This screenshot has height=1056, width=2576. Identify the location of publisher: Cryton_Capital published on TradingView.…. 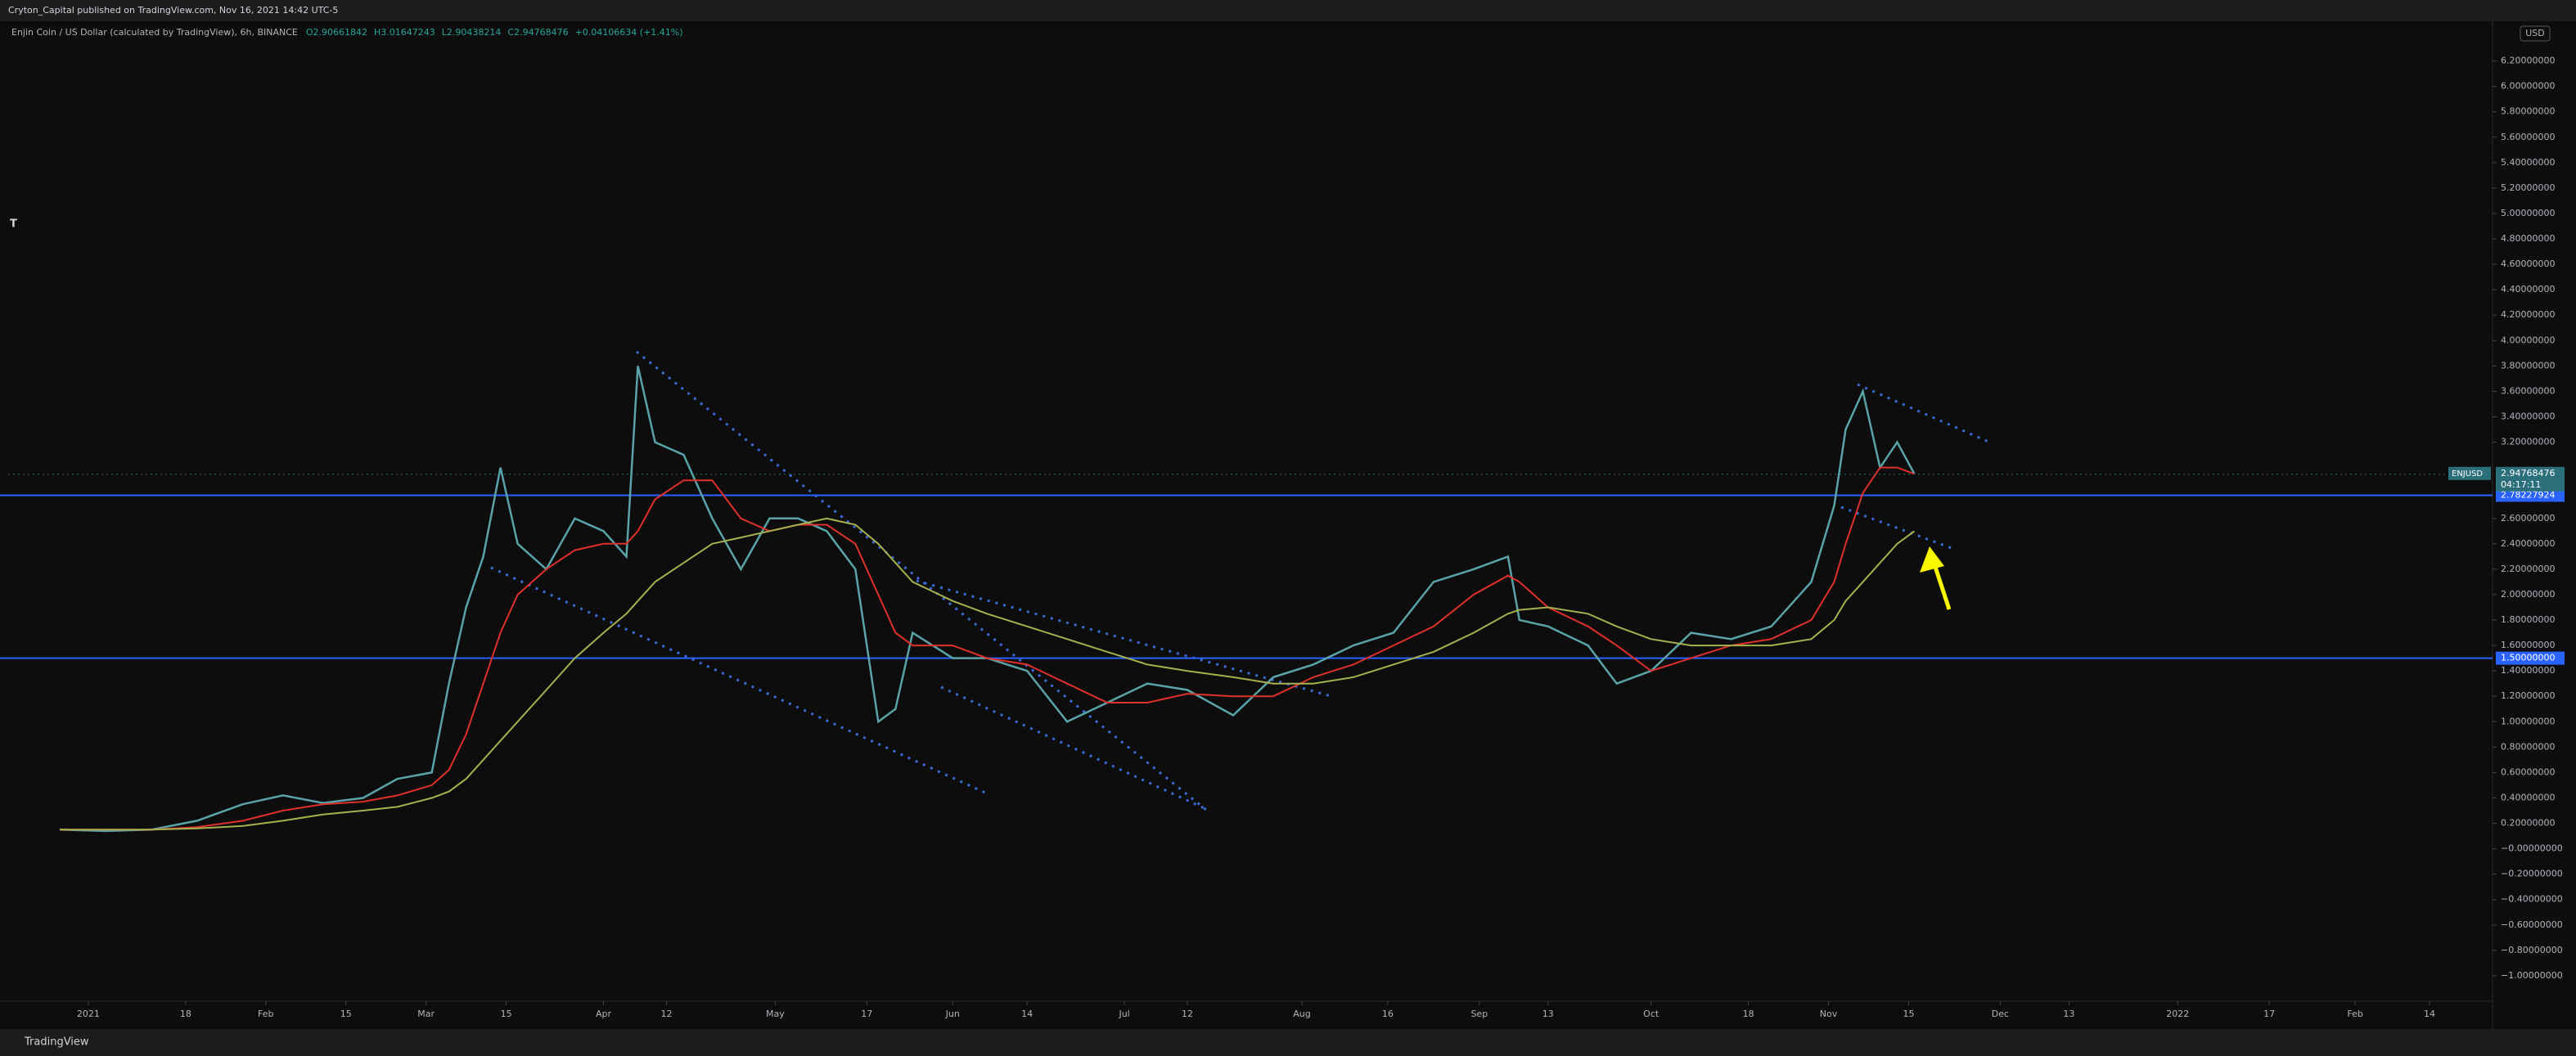
(173, 10).